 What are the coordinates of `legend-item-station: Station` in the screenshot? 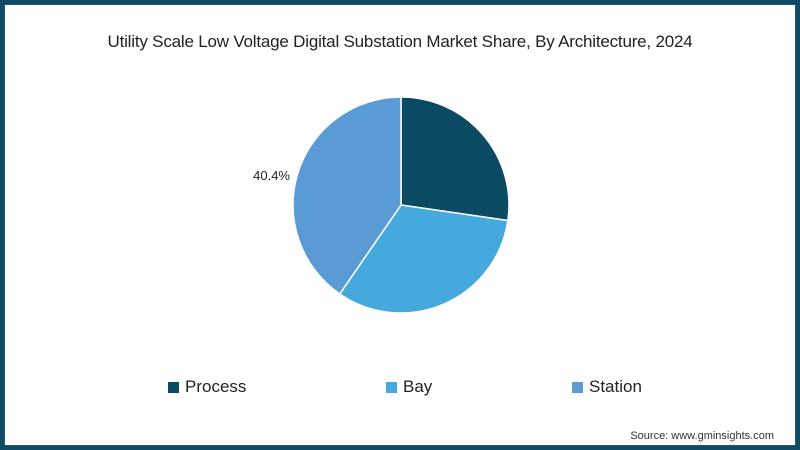 It's located at (607, 387).